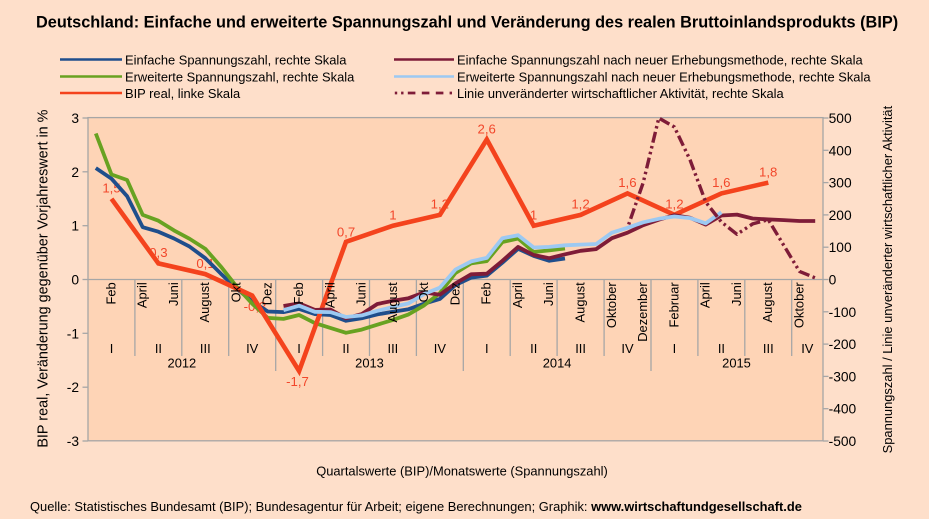 Image resolution: width=929 pixels, height=519 pixels. I want to click on svg-text: Dezember, so click(642, 312).